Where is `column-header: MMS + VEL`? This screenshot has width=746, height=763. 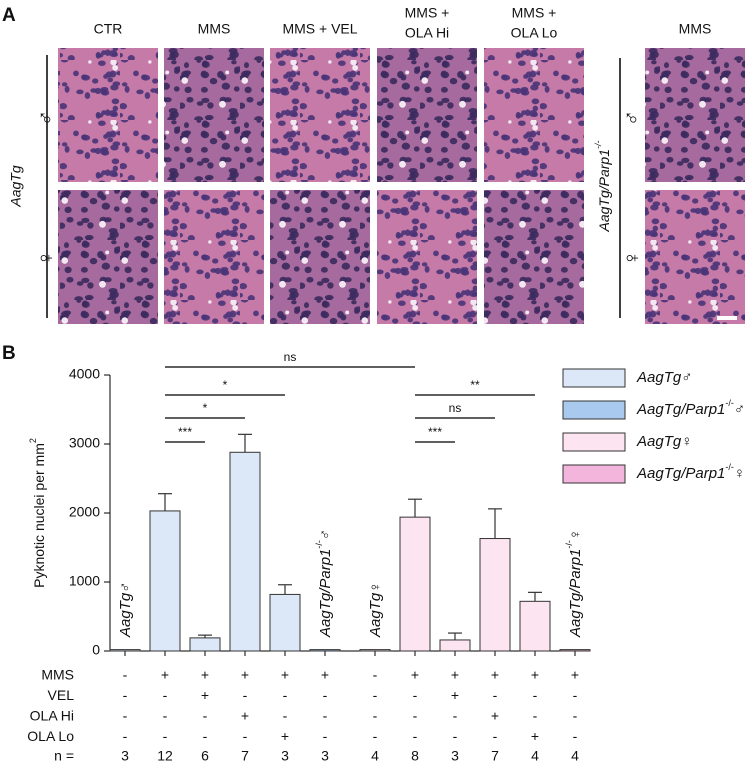
column-header: MMS + VEL is located at coordinates (319, 29).